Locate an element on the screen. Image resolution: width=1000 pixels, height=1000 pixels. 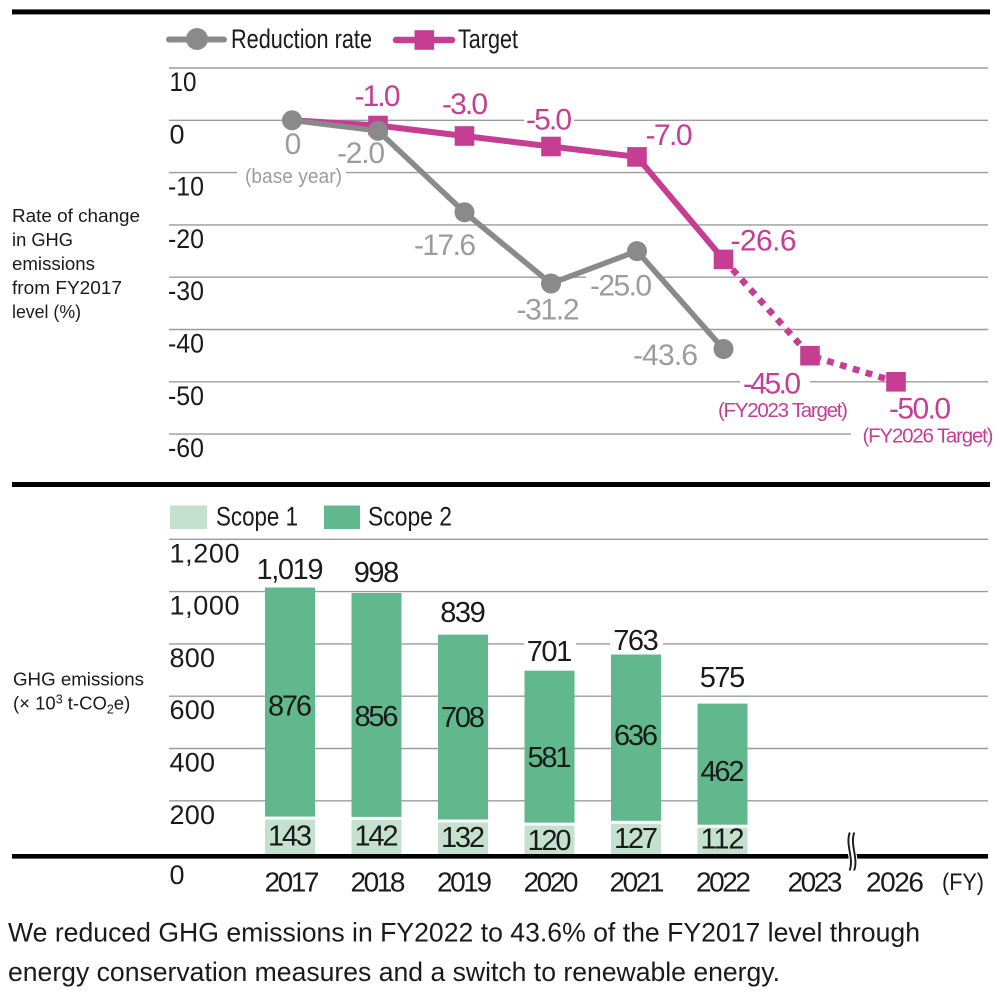
svg-text: 127 is located at coordinates (636, 839).